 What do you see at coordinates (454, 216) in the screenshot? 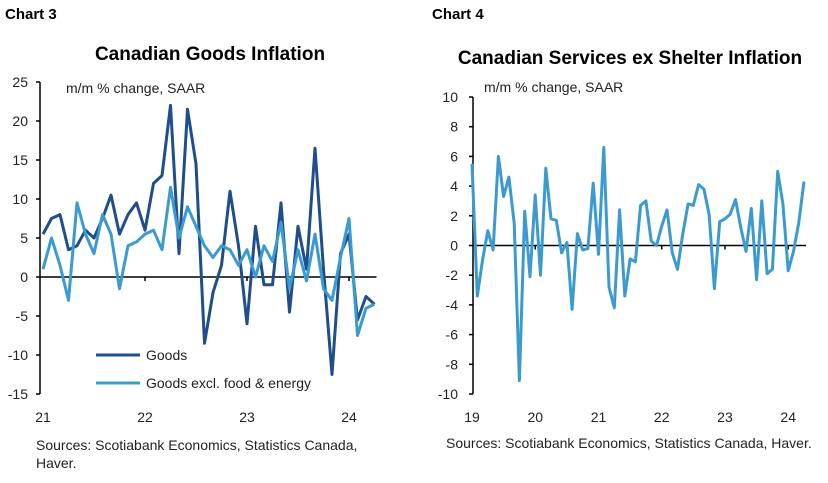
I see `chart4-y-tick-label: 2` at bounding box center [454, 216].